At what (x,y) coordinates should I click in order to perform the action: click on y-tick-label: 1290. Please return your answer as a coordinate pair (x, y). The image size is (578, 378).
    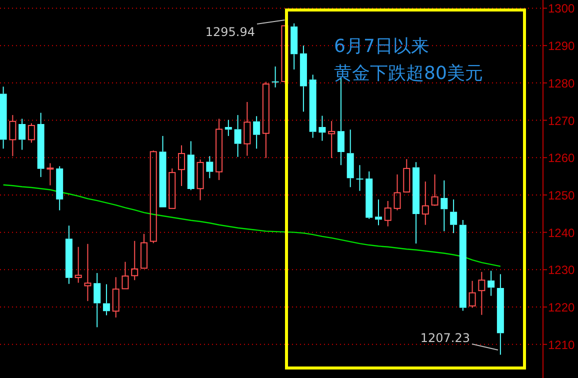
    Looking at the image, I should click on (562, 46).